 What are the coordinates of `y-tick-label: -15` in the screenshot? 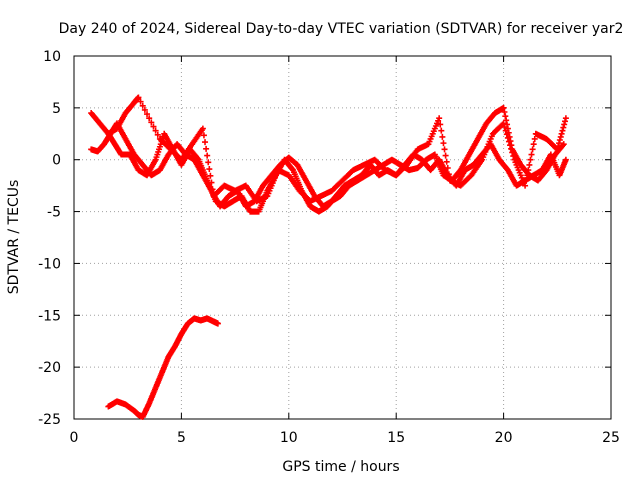 It's located at (49, 316).